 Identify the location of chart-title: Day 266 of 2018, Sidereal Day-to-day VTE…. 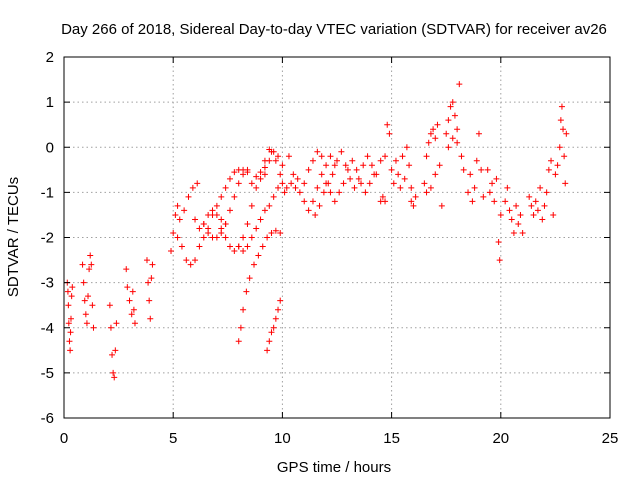
(334, 29).